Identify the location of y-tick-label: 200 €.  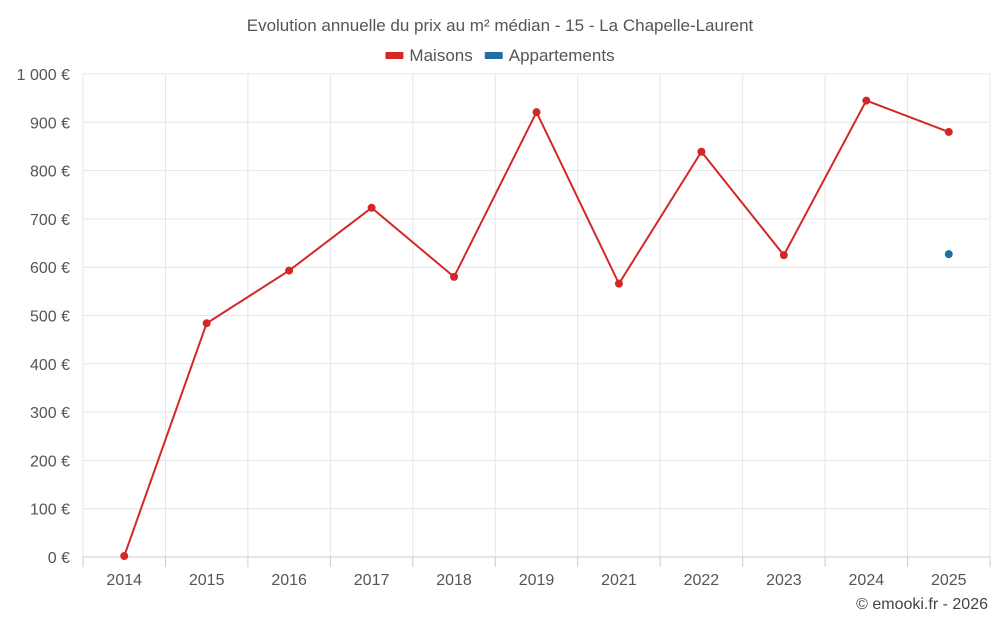
(50, 461).